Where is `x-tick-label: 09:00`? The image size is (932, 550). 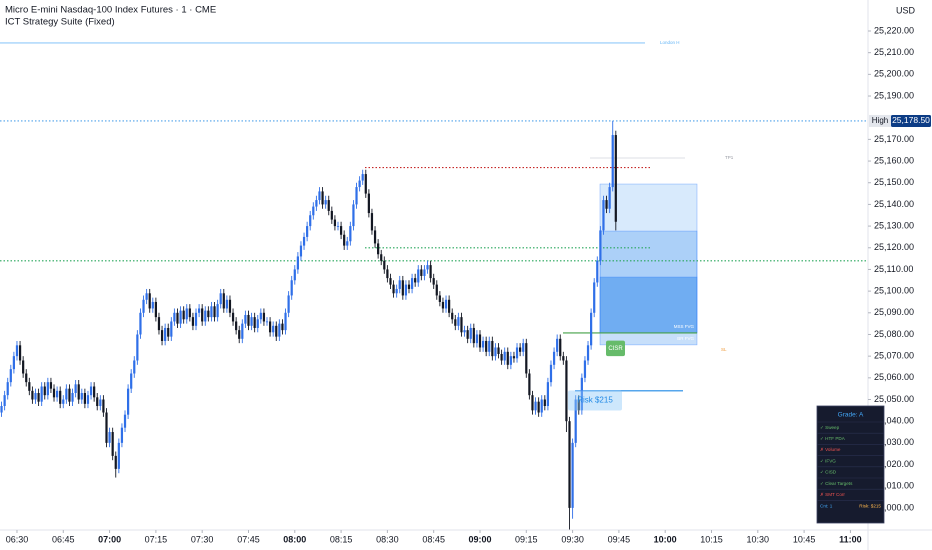 x-tick-label: 09:00 is located at coordinates (479, 539).